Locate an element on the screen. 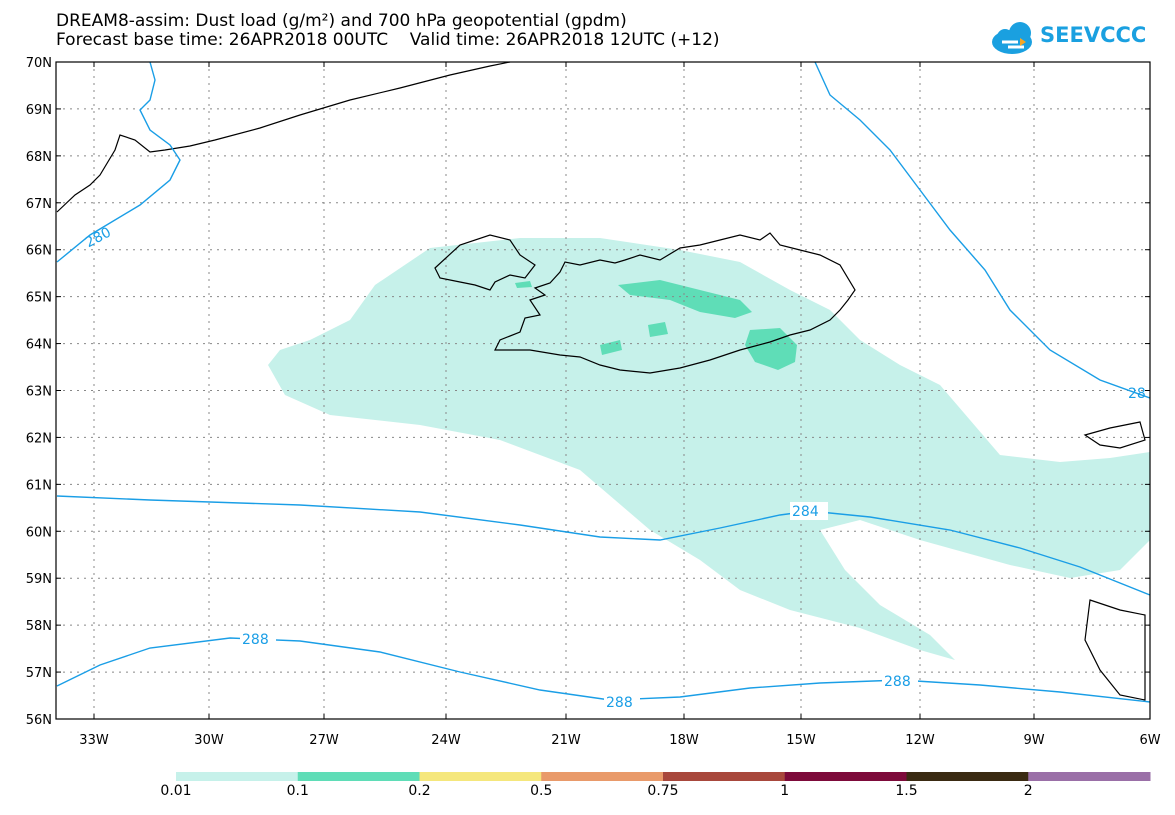 This screenshot has height=815, width=1175. greenland-coast is located at coordinates (283, 137).